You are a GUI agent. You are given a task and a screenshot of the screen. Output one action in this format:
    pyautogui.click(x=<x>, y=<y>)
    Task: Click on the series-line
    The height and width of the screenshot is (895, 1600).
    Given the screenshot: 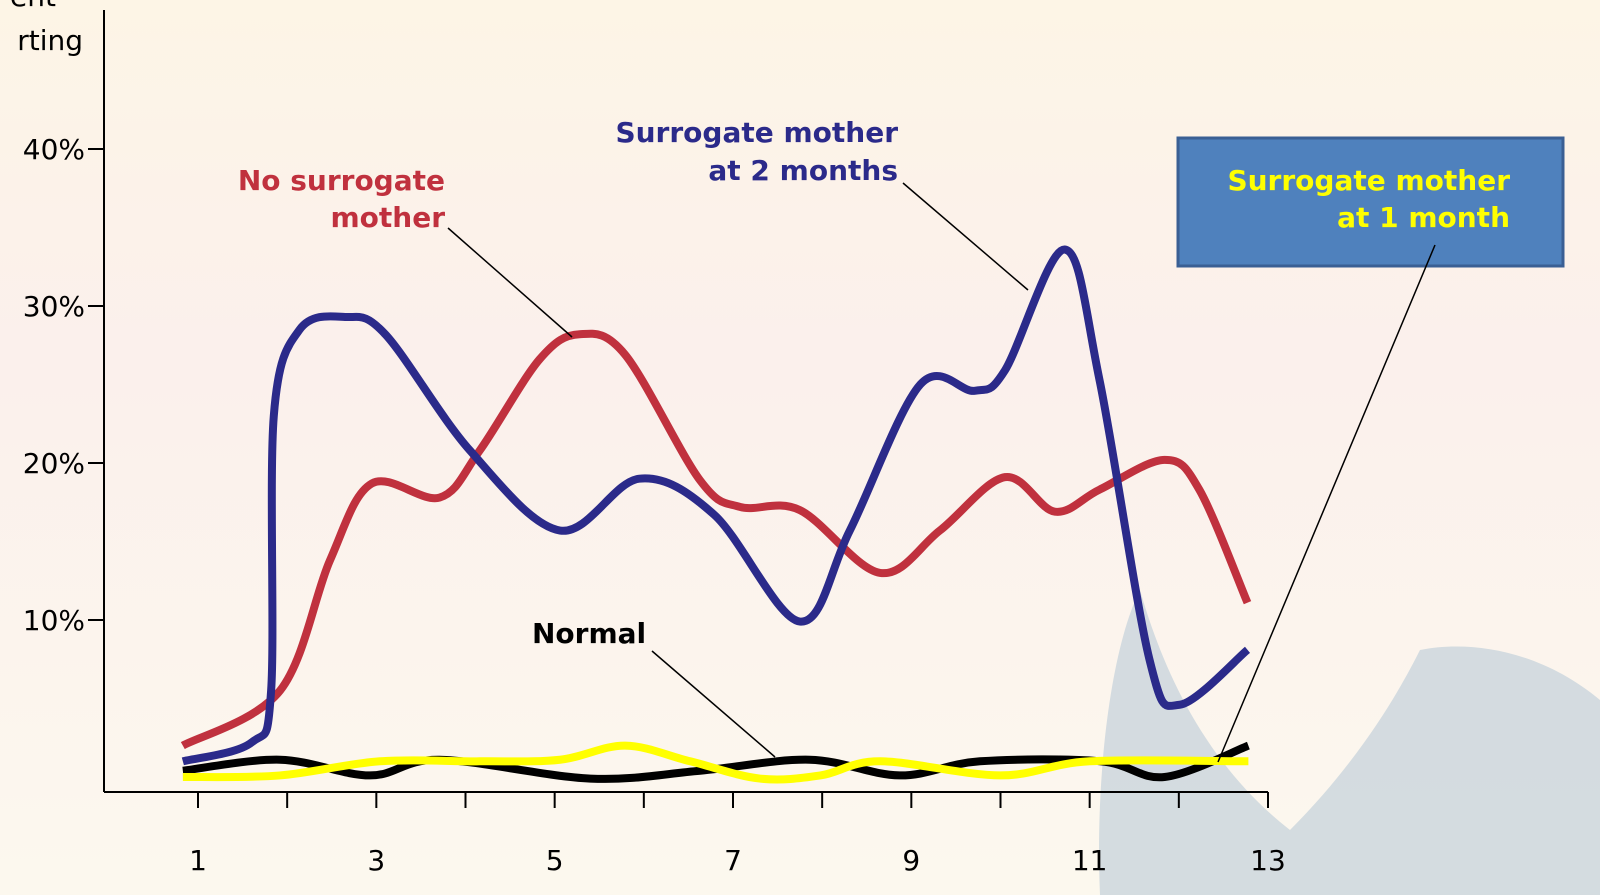 What is the action you would take?
    pyautogui.click(x=715, y=762)
    